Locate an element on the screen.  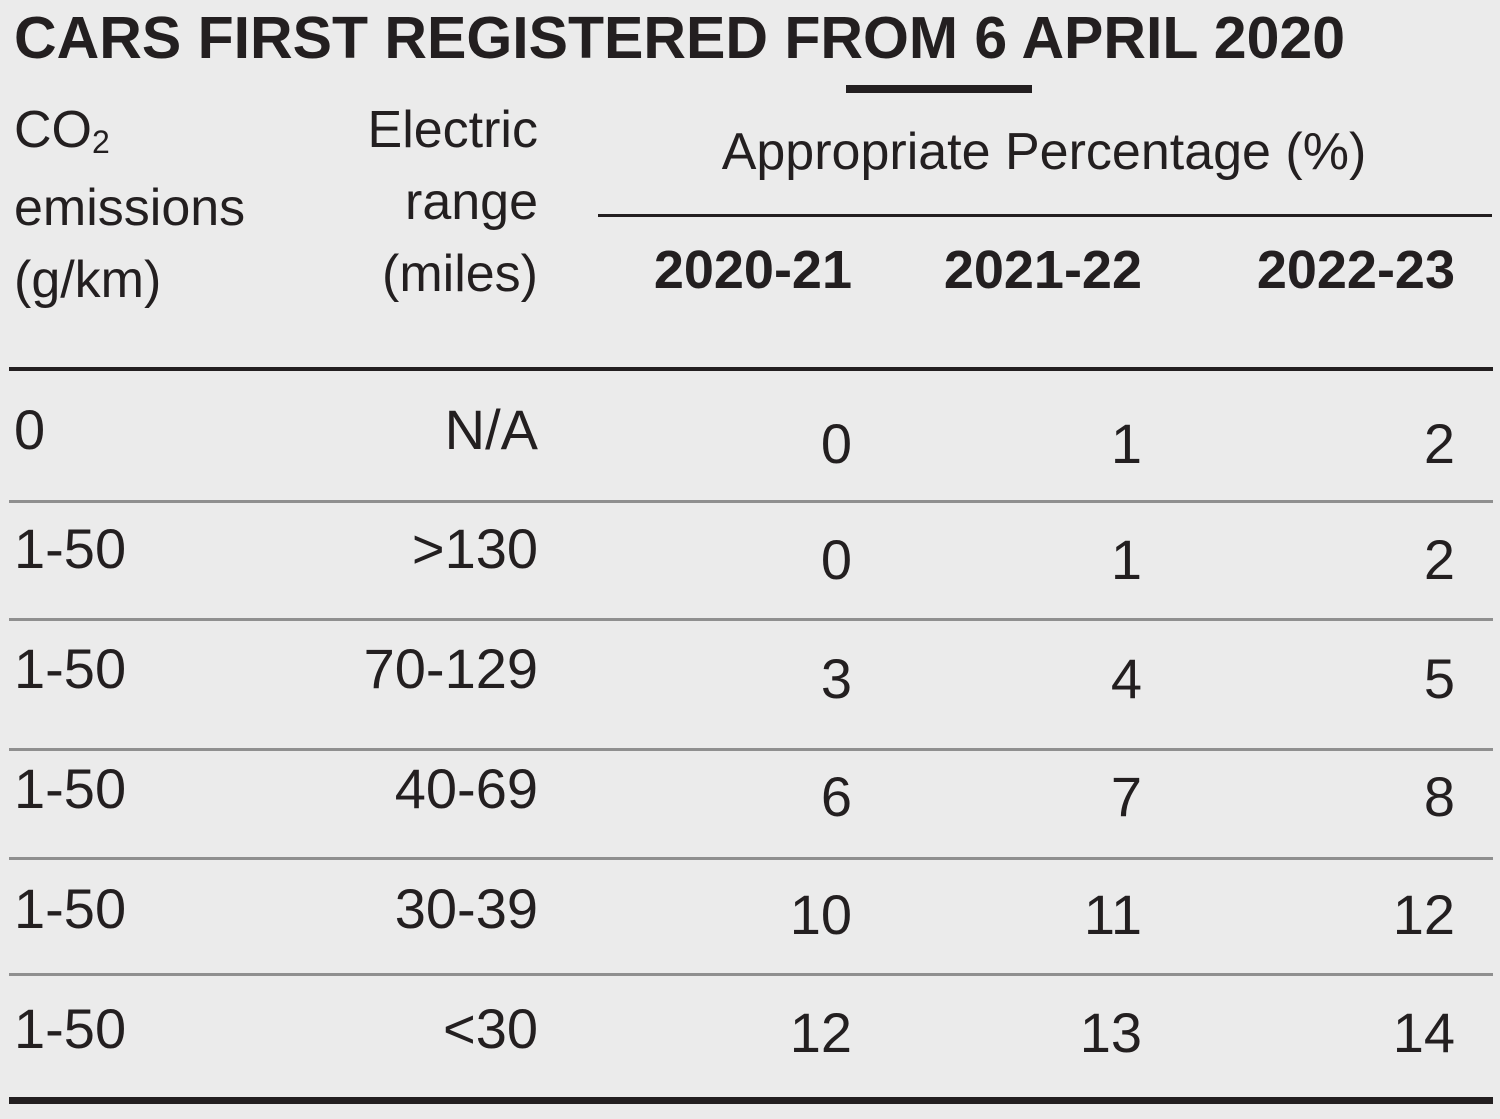
cell-range: <30 is located at coordinates (490, 1028).